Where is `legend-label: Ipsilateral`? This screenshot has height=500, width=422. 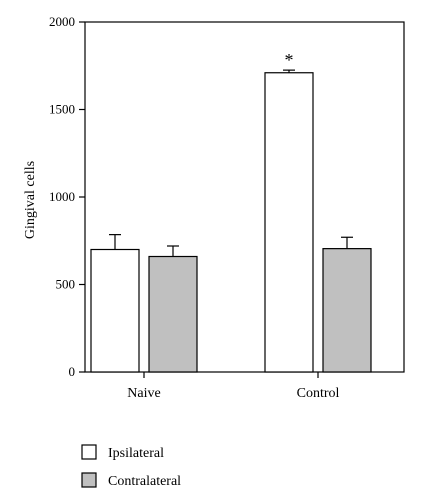 legend-label: Ipsilateral is located at coordinates (136, 453).